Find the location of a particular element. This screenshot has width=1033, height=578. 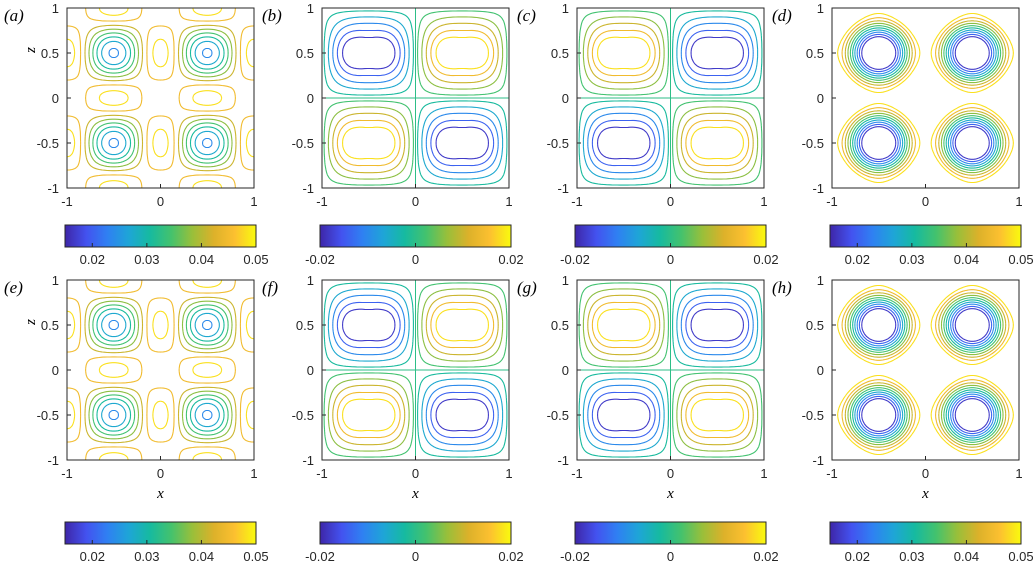

panel-h: -1 0 1 1 0.5 0 -0.5 -1 (h) x 0.02 0.03 0.04 0.05 is located at coordinates (902, 418).